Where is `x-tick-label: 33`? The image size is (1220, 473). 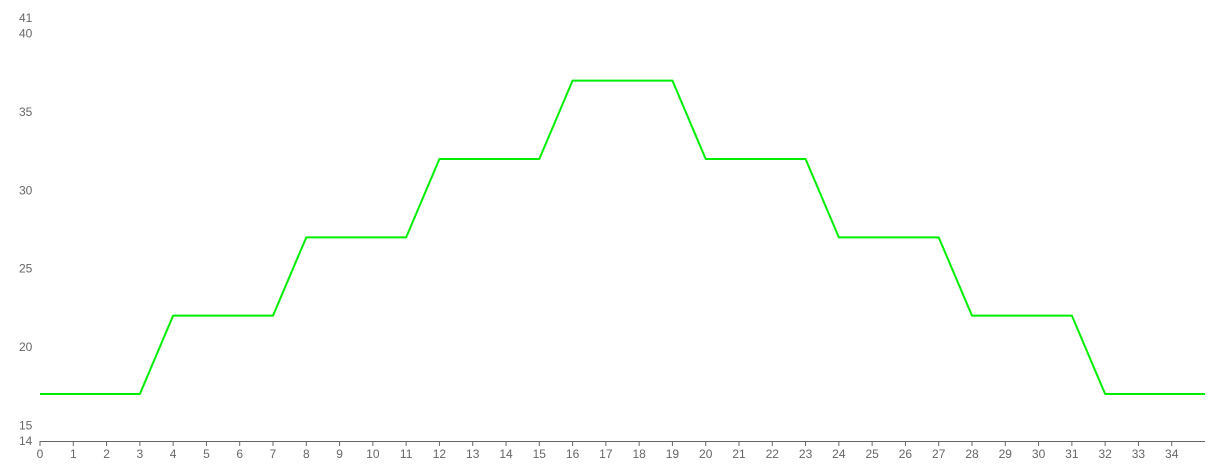
x-tick-label: 33 is located at coordinates (1139, 454).